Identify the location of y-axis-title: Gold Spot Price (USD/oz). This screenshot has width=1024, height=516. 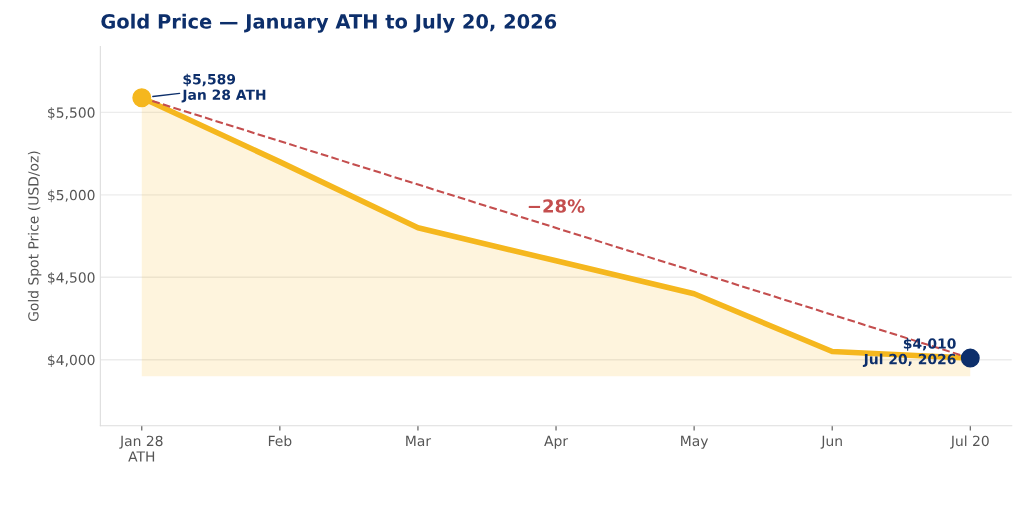
(34, 236).